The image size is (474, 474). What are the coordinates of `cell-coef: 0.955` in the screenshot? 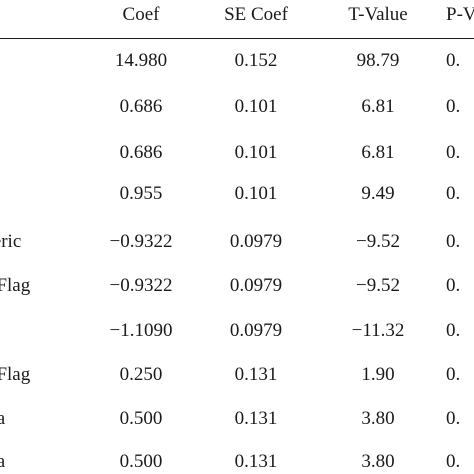 It's located at (141, 193).